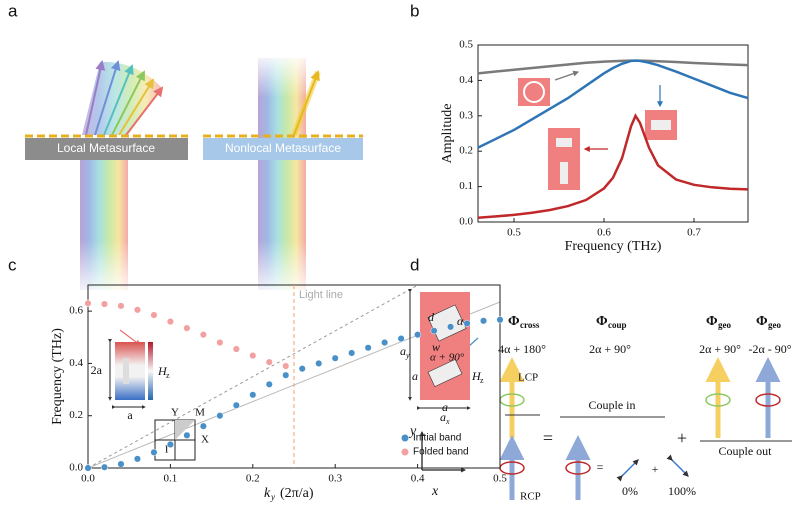 This screenshot has width=800, height=512. What do you see at coordinates (476, 376) in the screenshot?
I see `inset-label: H` at bounding box center [476, 376].